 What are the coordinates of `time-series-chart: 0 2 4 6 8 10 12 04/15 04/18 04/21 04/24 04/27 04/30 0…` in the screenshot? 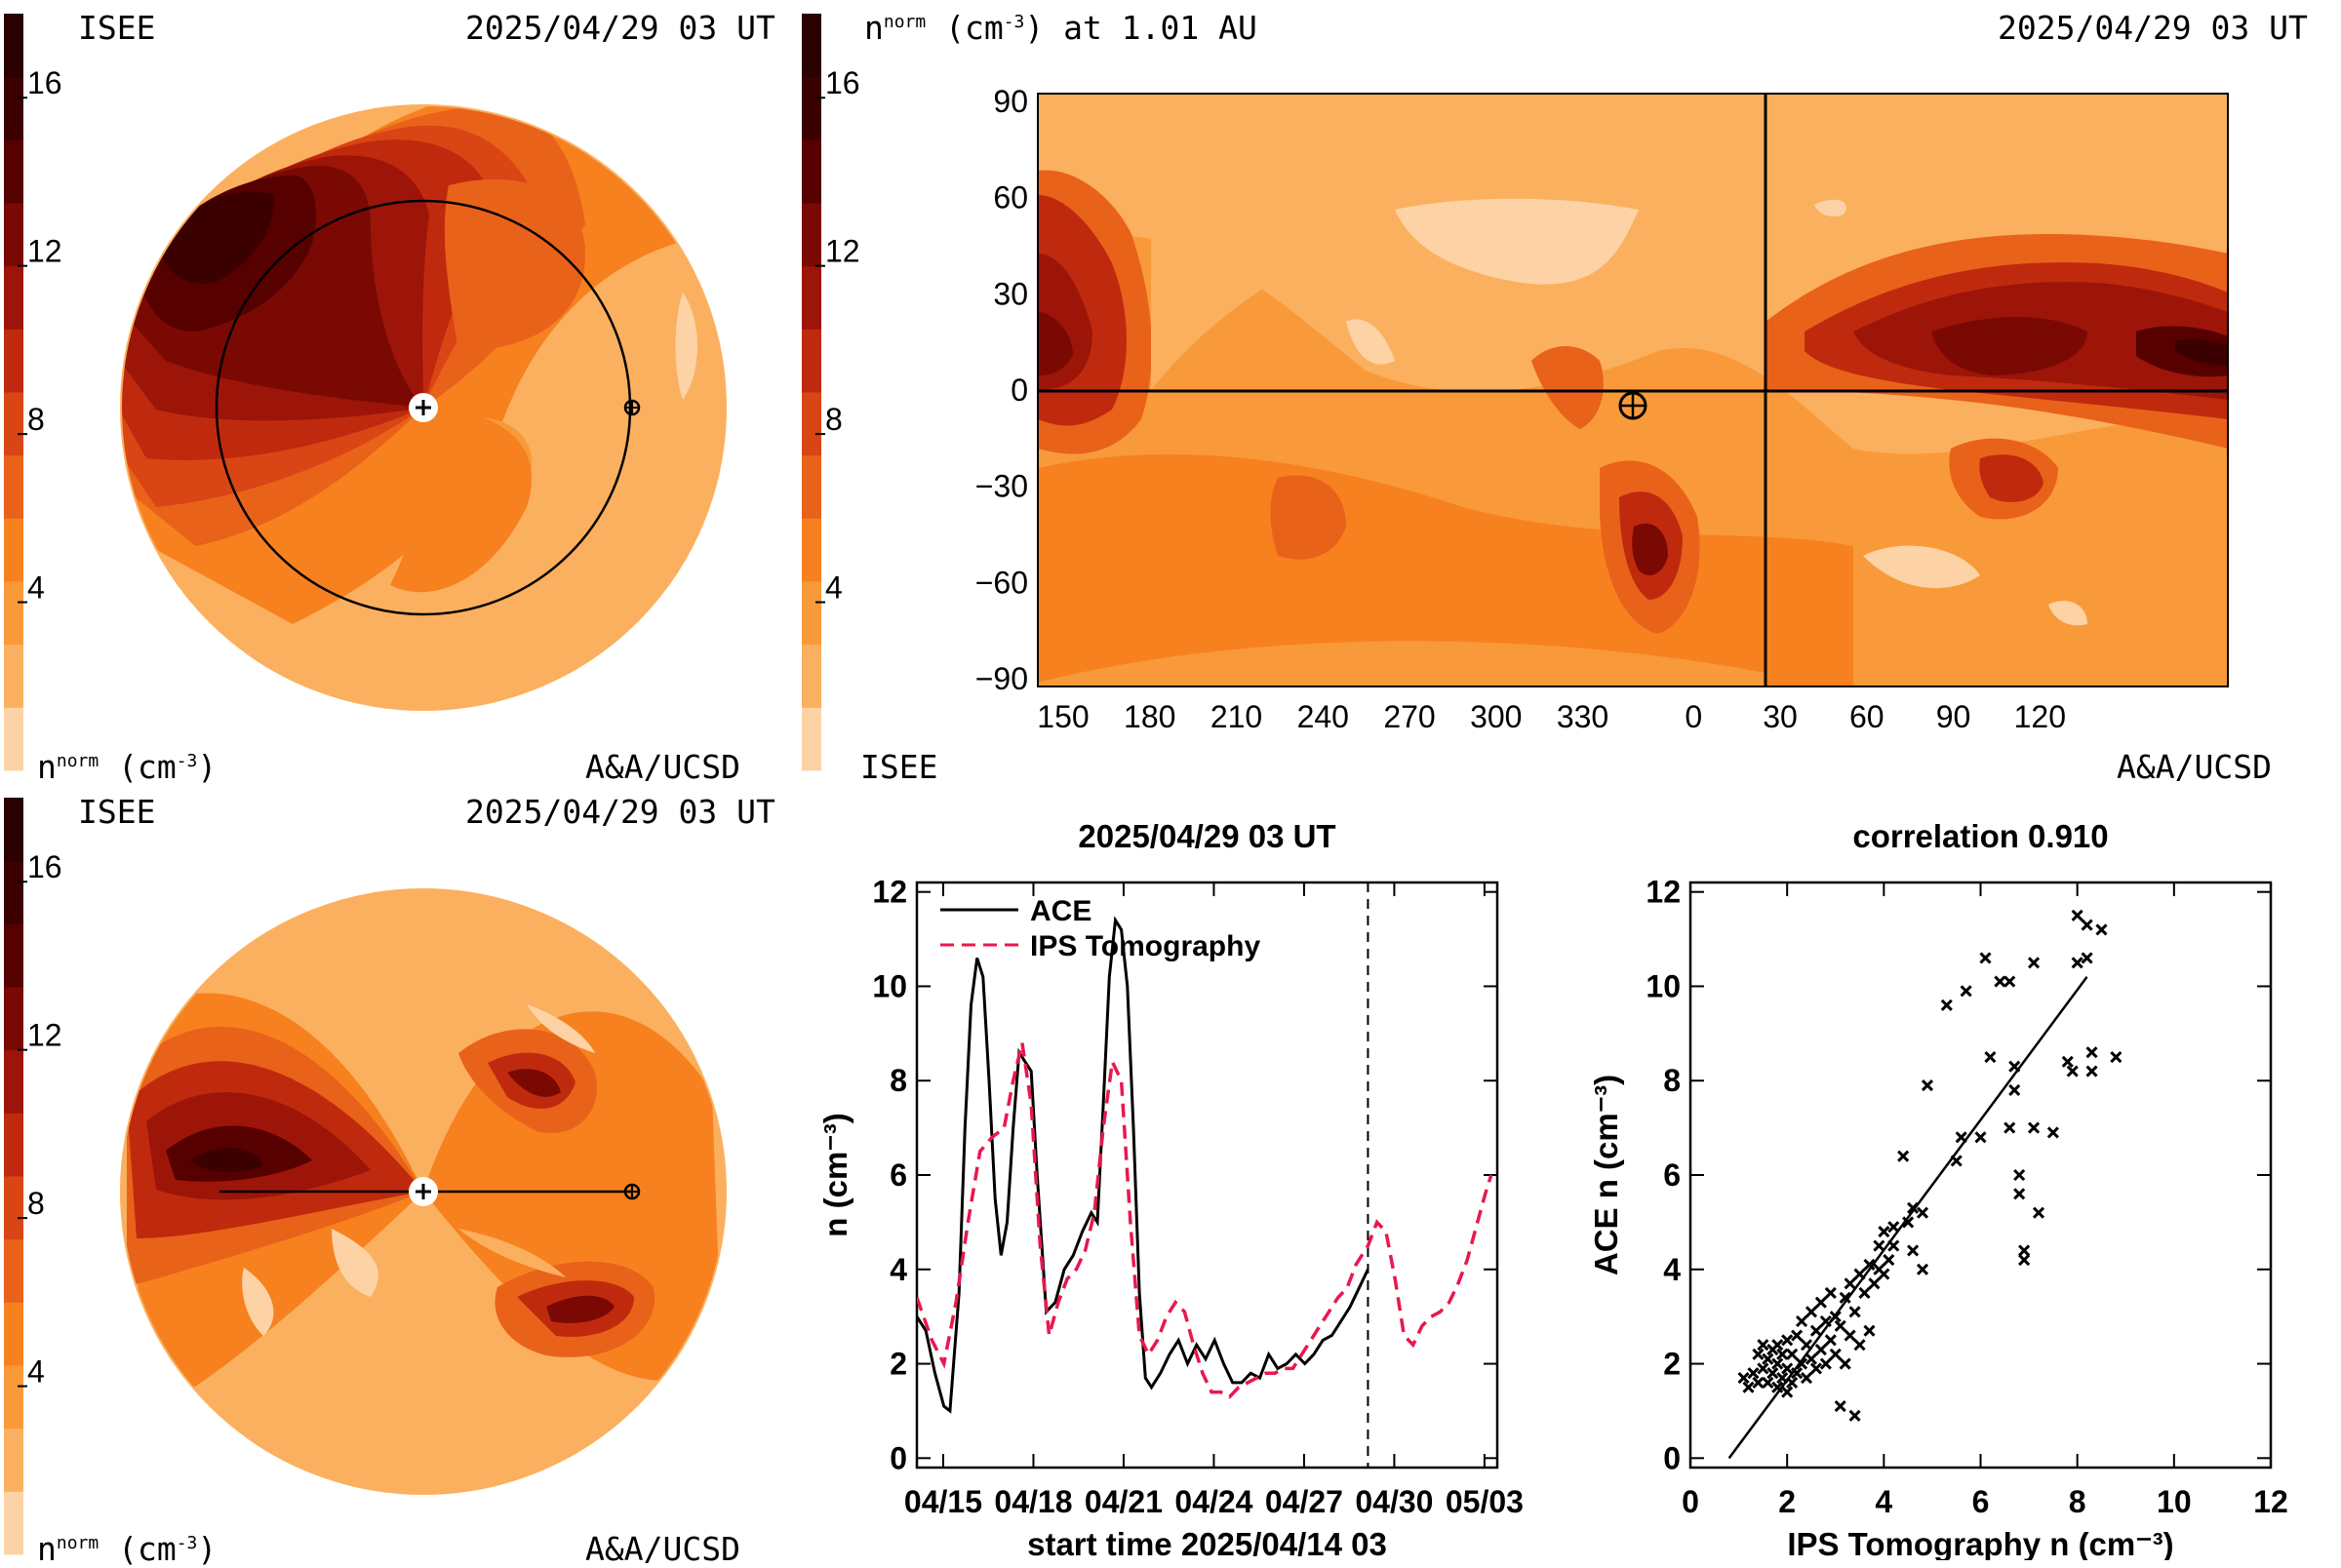 It's located at (1170, 1189).